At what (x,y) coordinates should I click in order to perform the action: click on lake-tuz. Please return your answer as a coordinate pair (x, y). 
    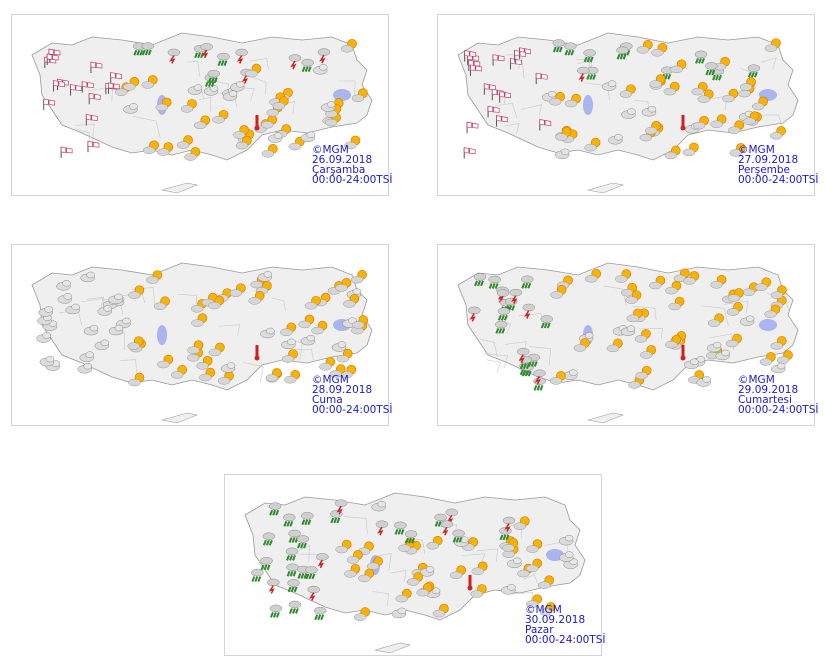
    Looking at the image, I should click on (588, 105).